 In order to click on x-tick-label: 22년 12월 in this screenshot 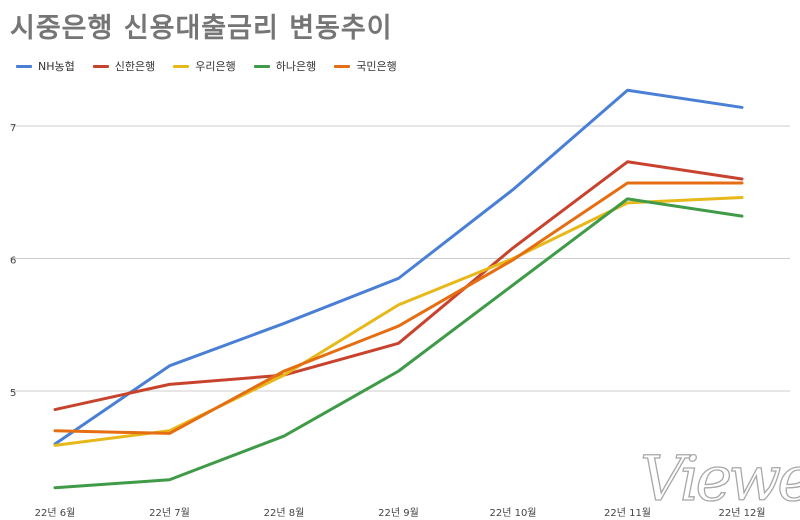, I will do `click(741, 513)`.